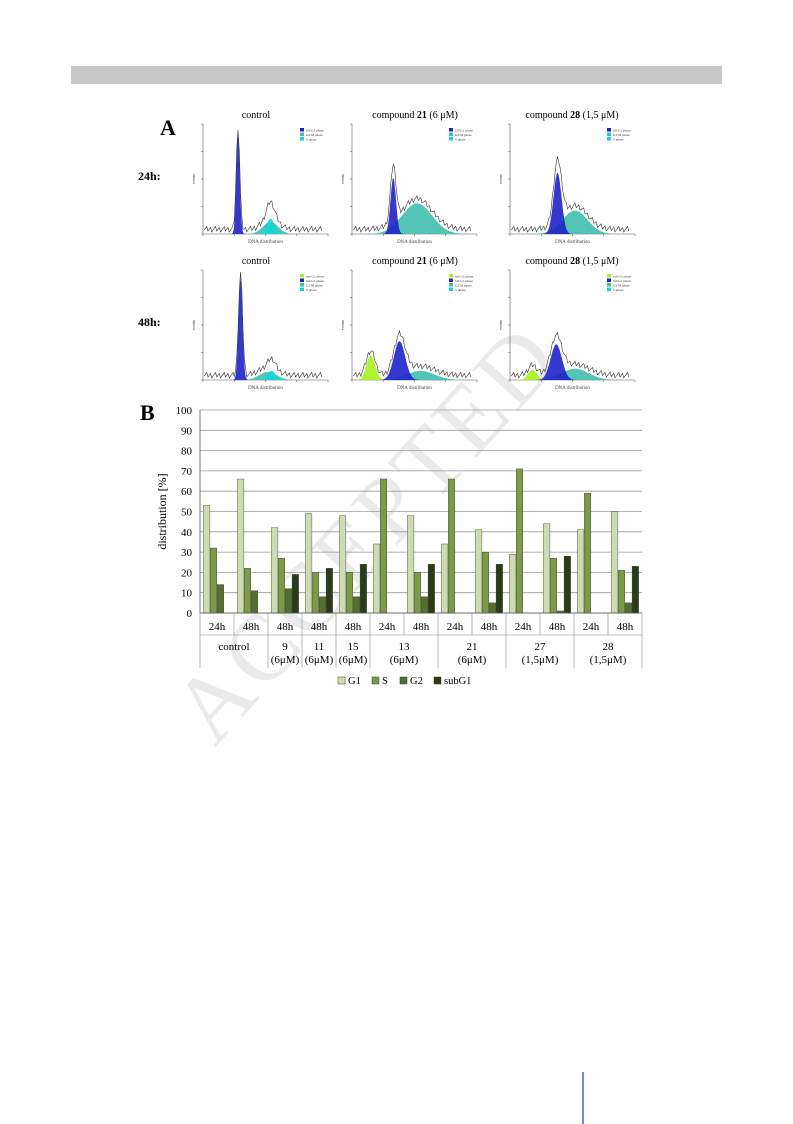 Image resolution: width=793 pixels, height=1124 pixels. I want to click on y-tick-label: 50, so click(187, 513).